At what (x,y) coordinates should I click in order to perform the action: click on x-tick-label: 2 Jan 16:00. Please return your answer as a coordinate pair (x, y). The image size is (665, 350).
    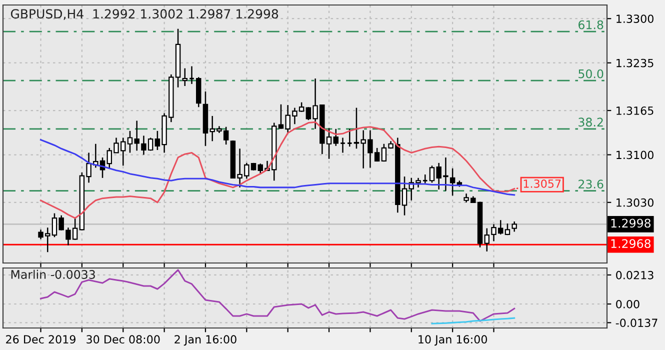
    Looking at the image, I should click on (205, 340).